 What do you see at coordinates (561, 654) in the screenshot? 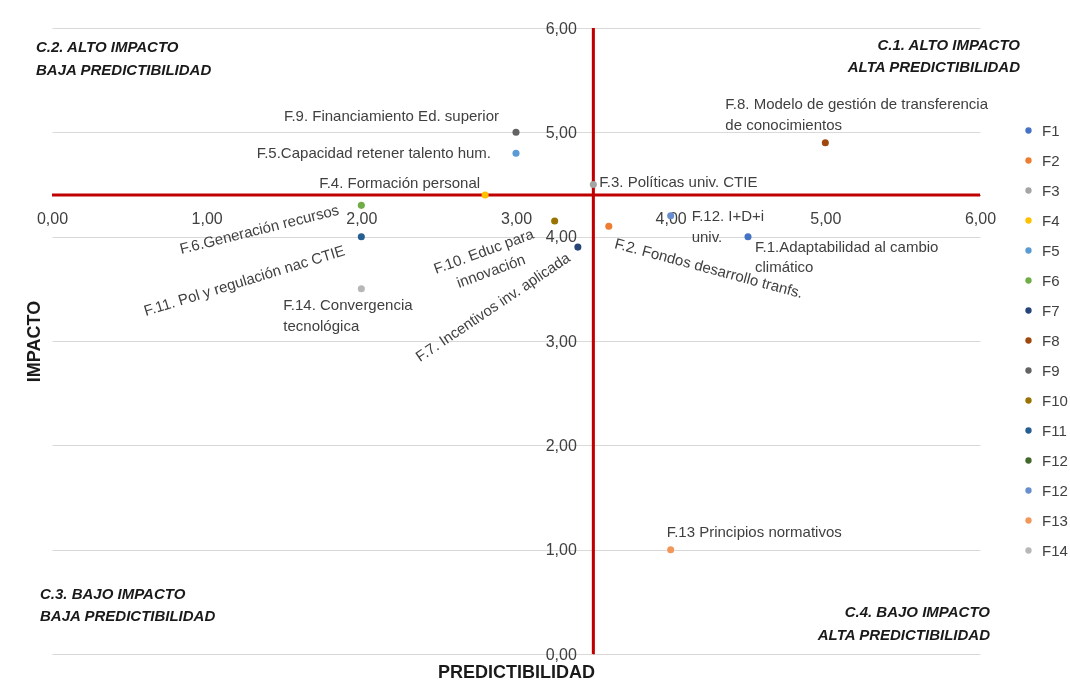
I see `y-tick-label: 0,00` at bounding box center [561, 654].